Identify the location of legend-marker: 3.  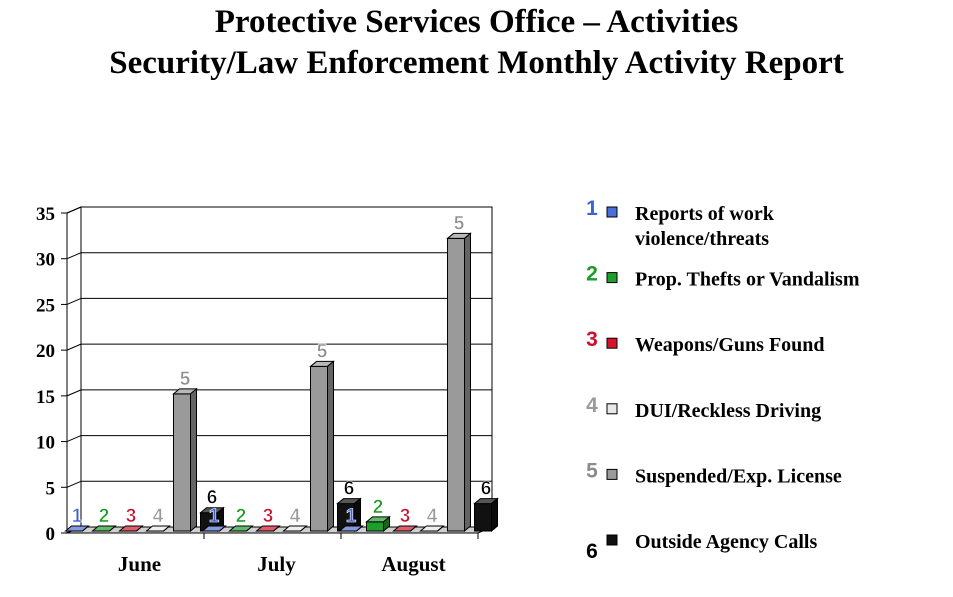
(592, 339).